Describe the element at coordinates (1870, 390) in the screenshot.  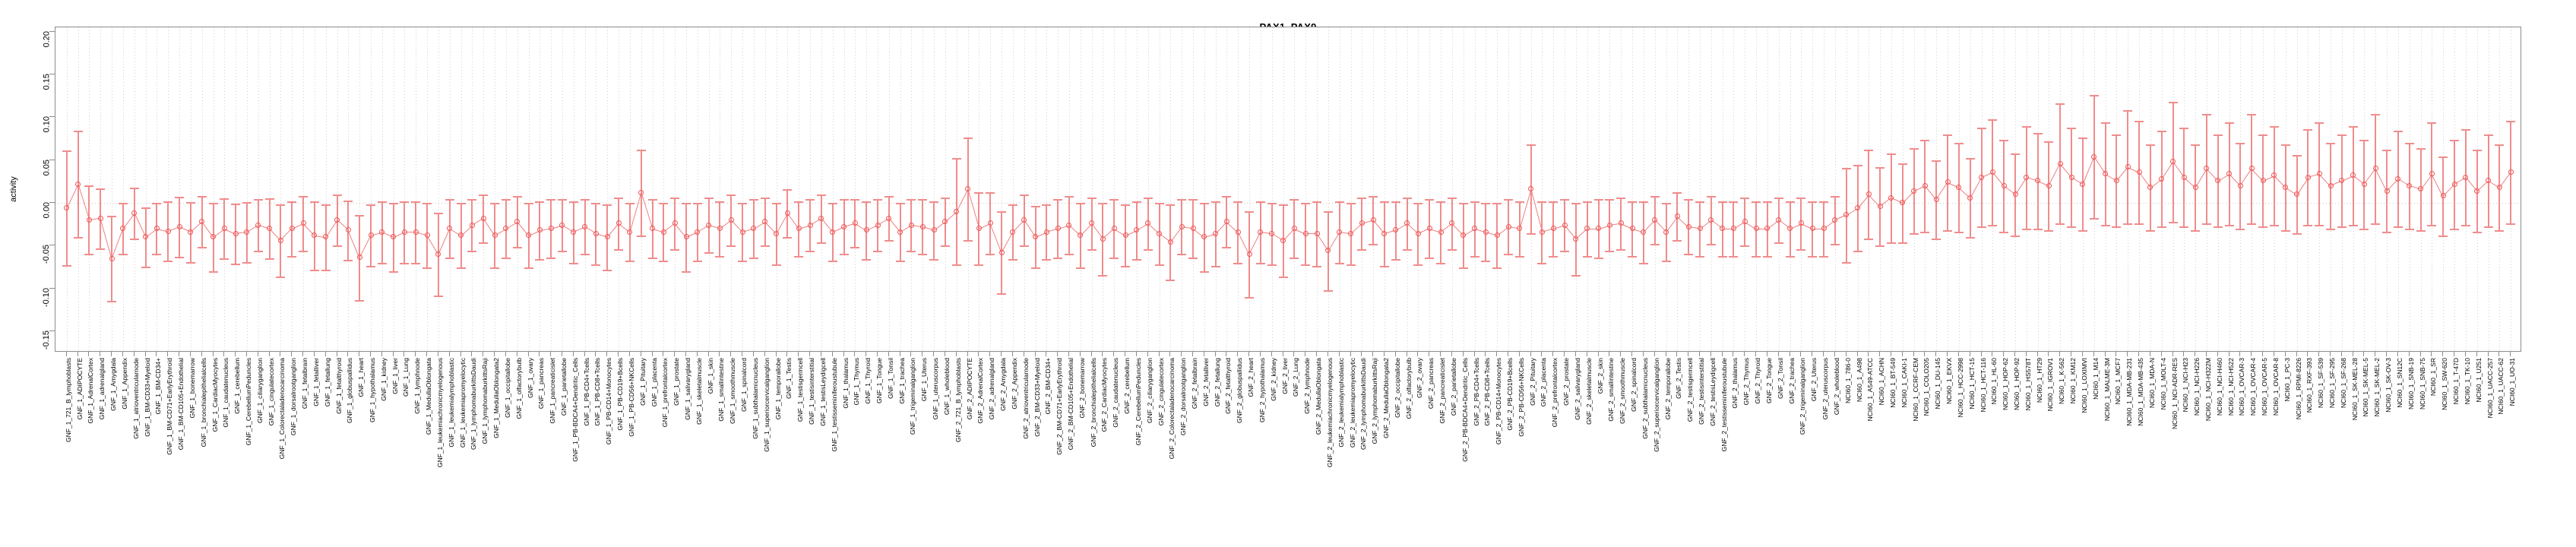
I see `x-tick-label: NCI60_1_A549-ATCC` at that location.